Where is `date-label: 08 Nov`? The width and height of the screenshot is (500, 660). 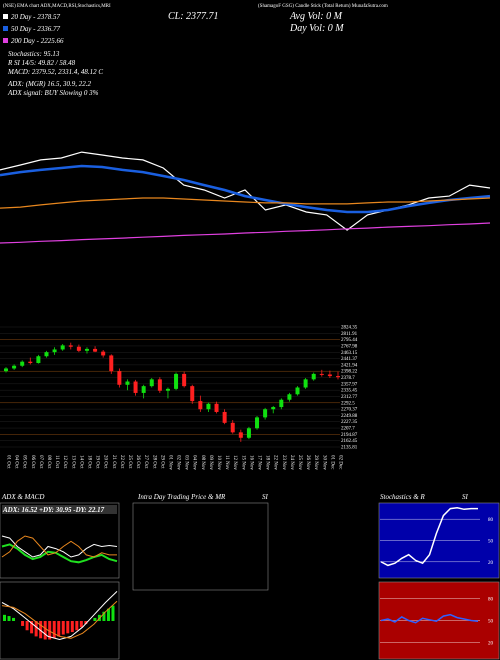 date-label: 08 Nov is located at coordinates (202, 462).